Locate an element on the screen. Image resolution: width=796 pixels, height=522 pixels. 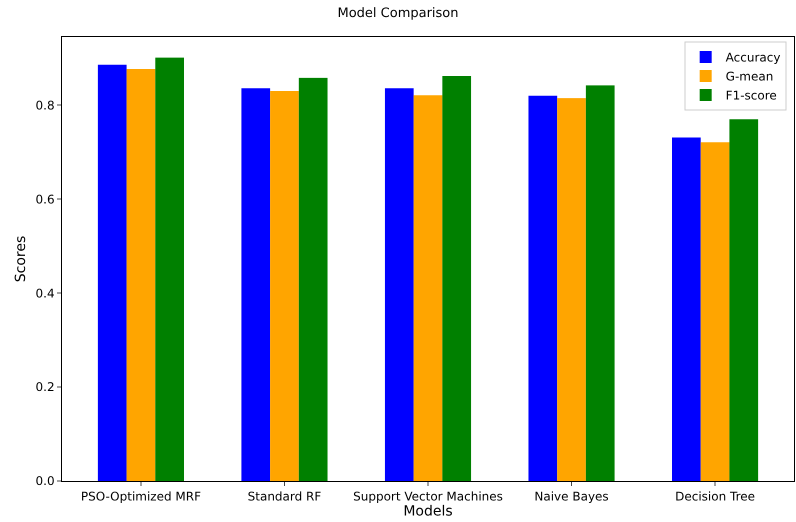
x-tick-label: PSO-Optimized MRF is located at coordinates (141, 496).